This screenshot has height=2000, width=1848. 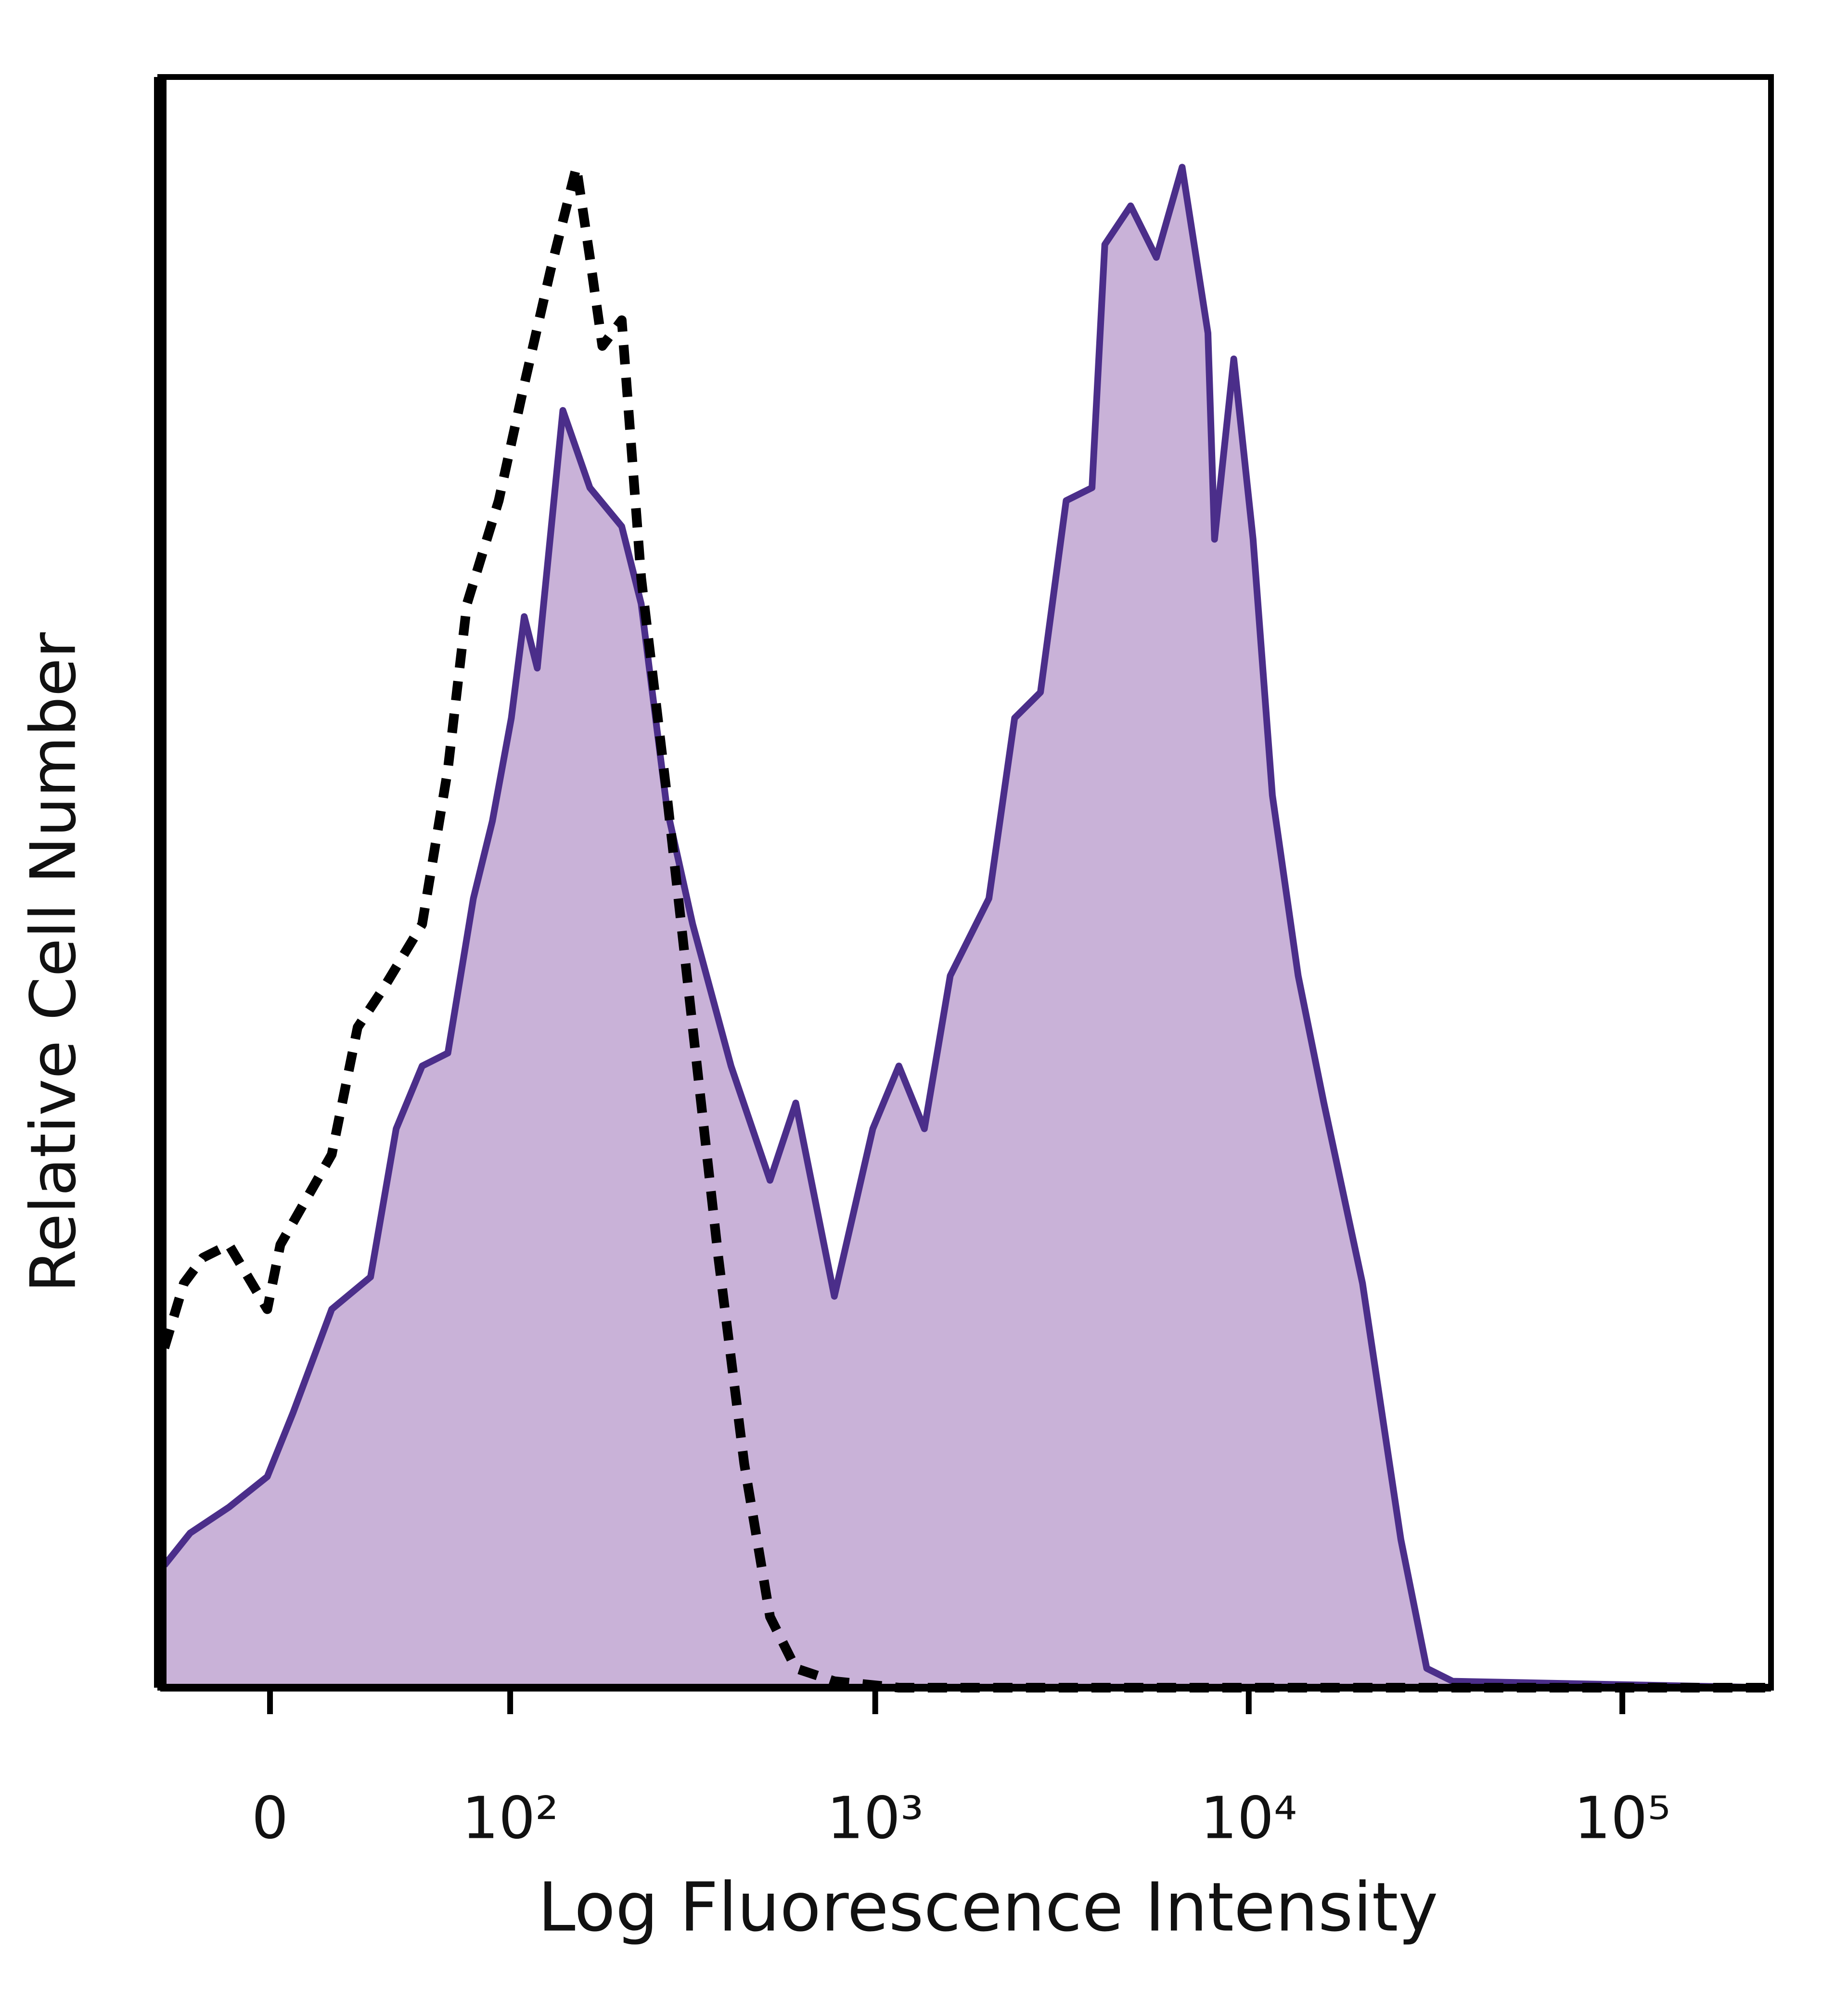 I want to click on x-tick-label: 0, so click(x=270, y=1818).